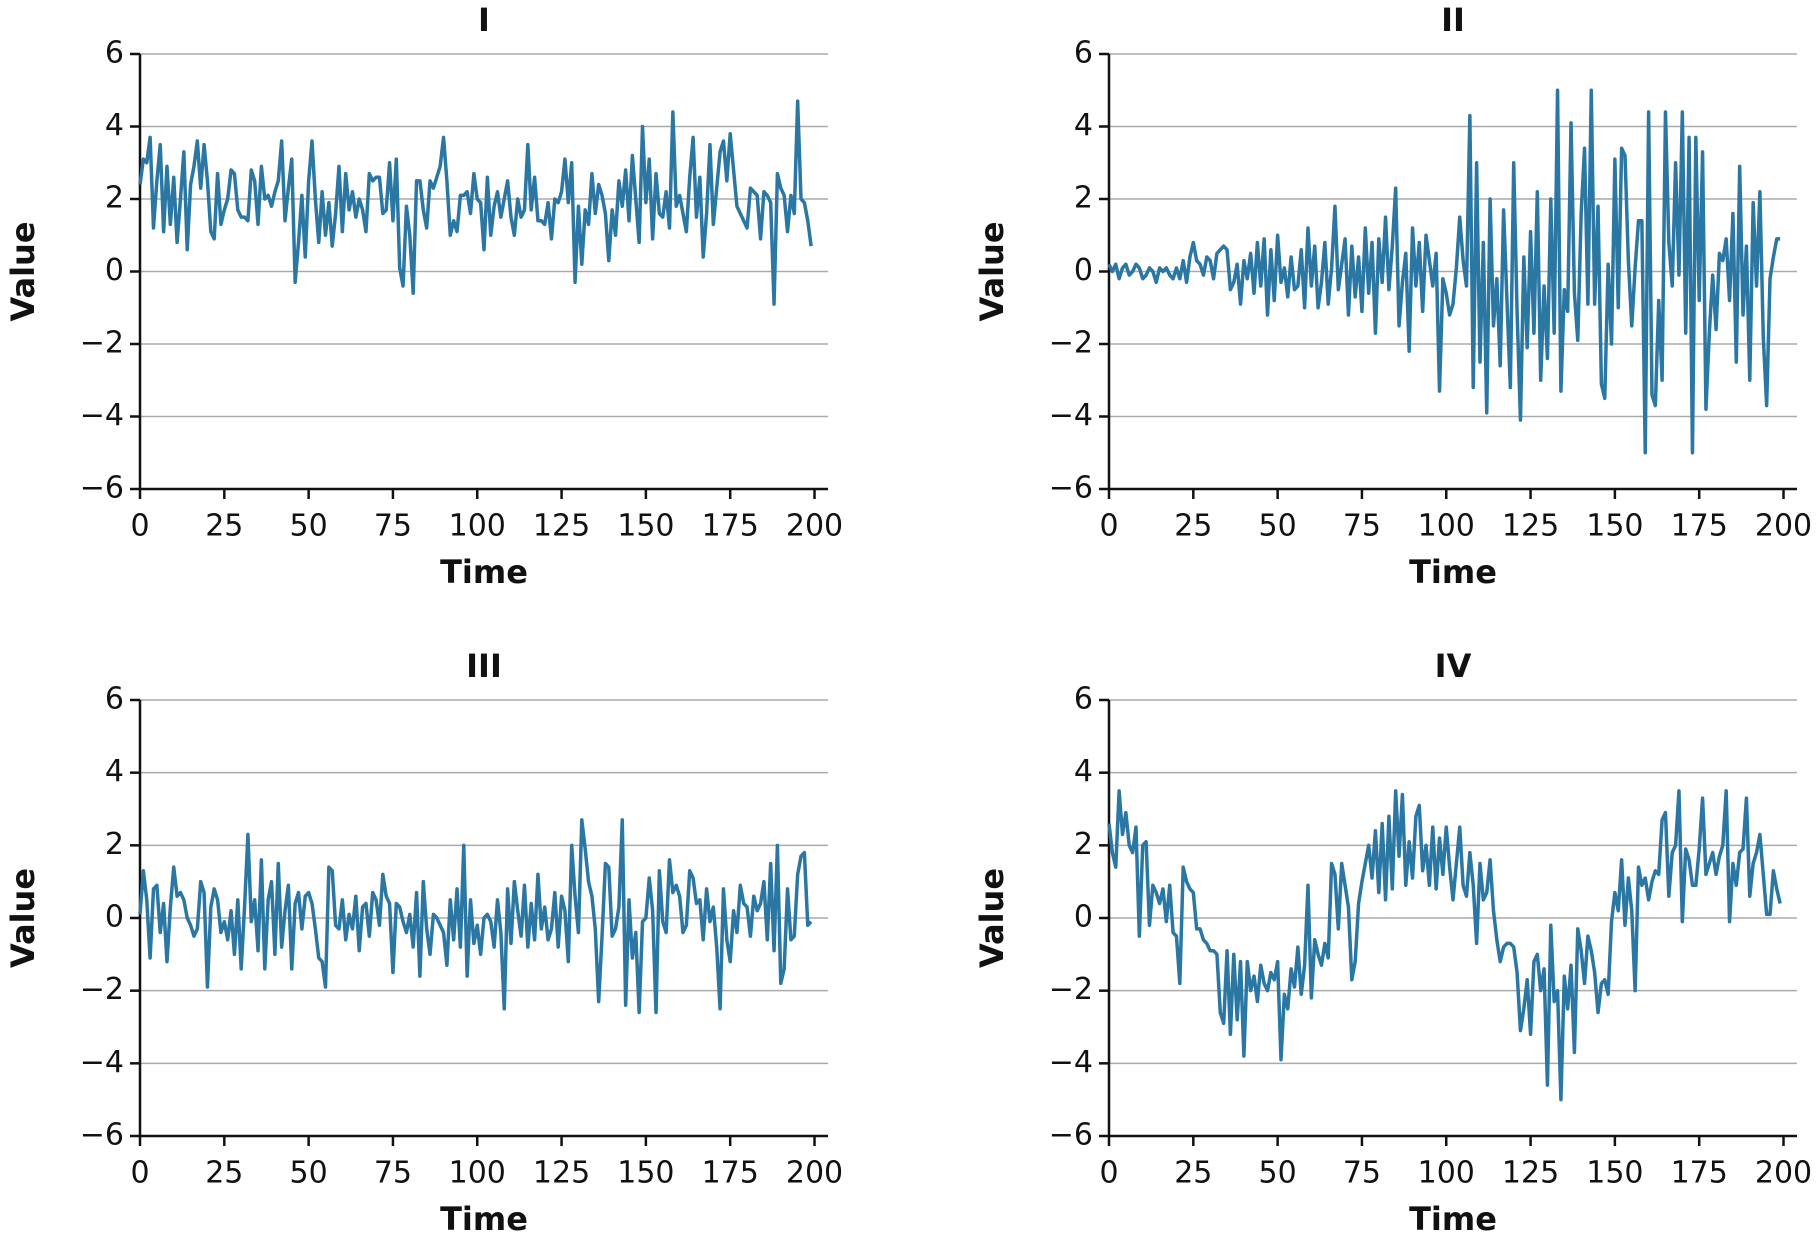  What do you see at coordinates (1453, 666) in the screenshot?
I see `chart-title: IV` at bounding box center [1453, 666].